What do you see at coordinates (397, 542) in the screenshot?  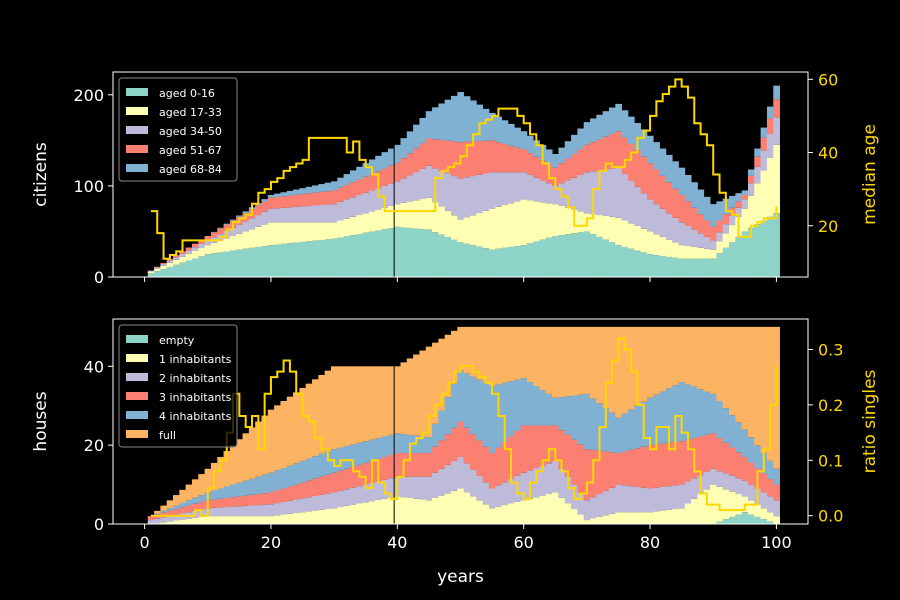 I see `x-tick-label: 40` at bounding box center [397, 542].